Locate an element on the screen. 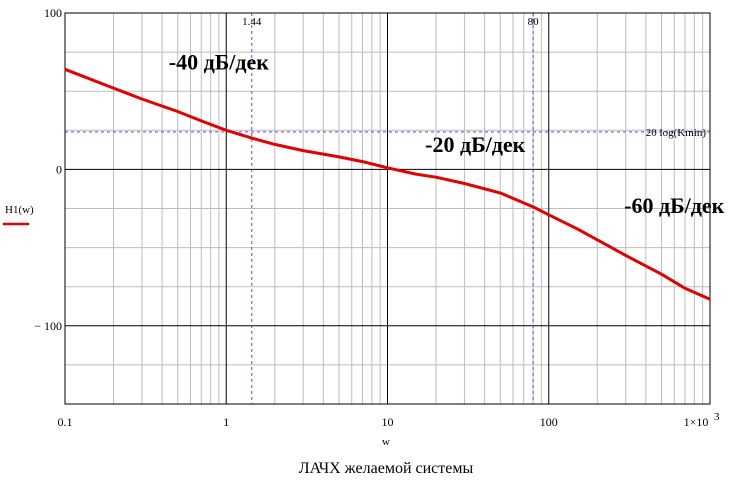  reference-line-label: 80 is located at coordinates (534, 22).